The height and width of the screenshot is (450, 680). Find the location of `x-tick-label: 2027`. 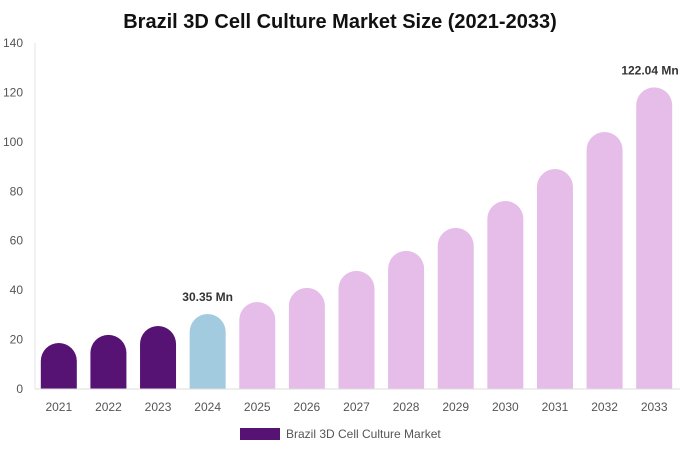

x-tick-label: 2027 is located at coordinates (356, 407).